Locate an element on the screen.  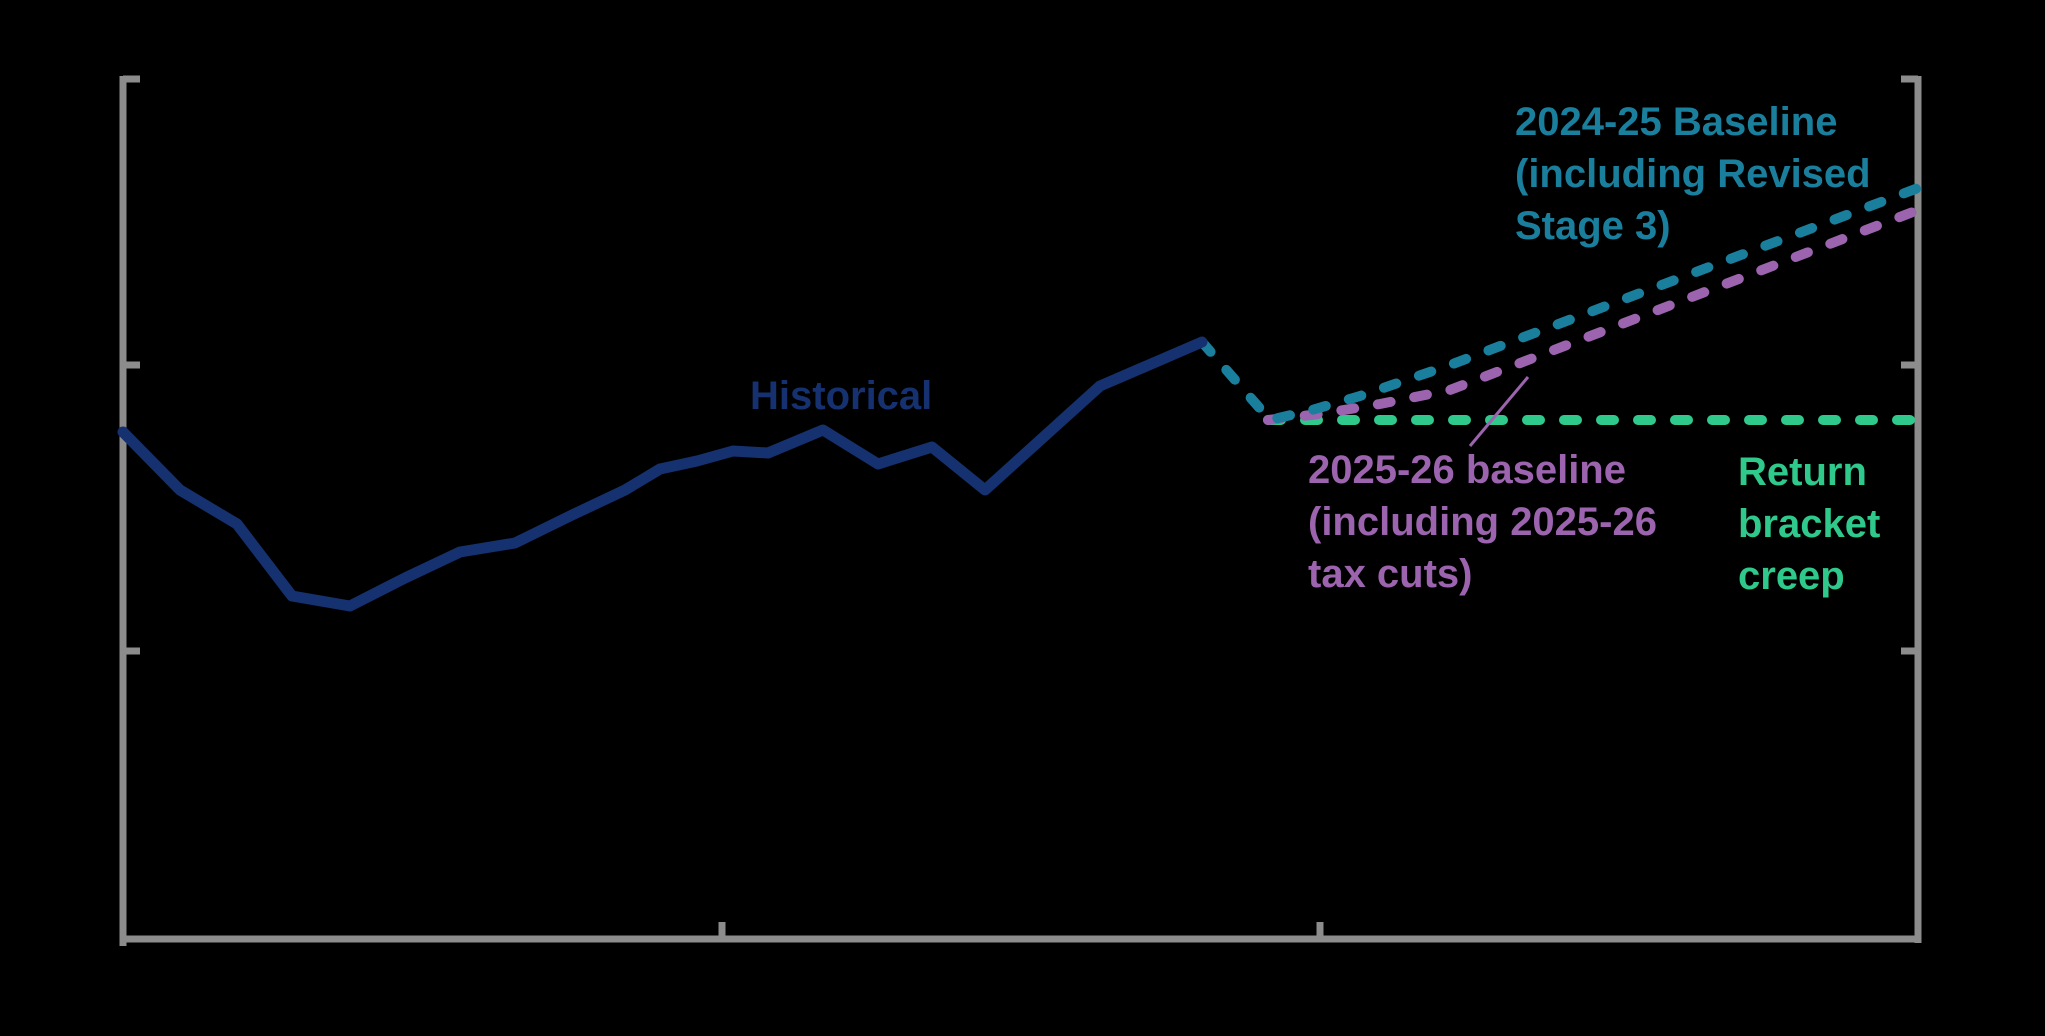
label-line: creep is located at coordinates (1791, 576).